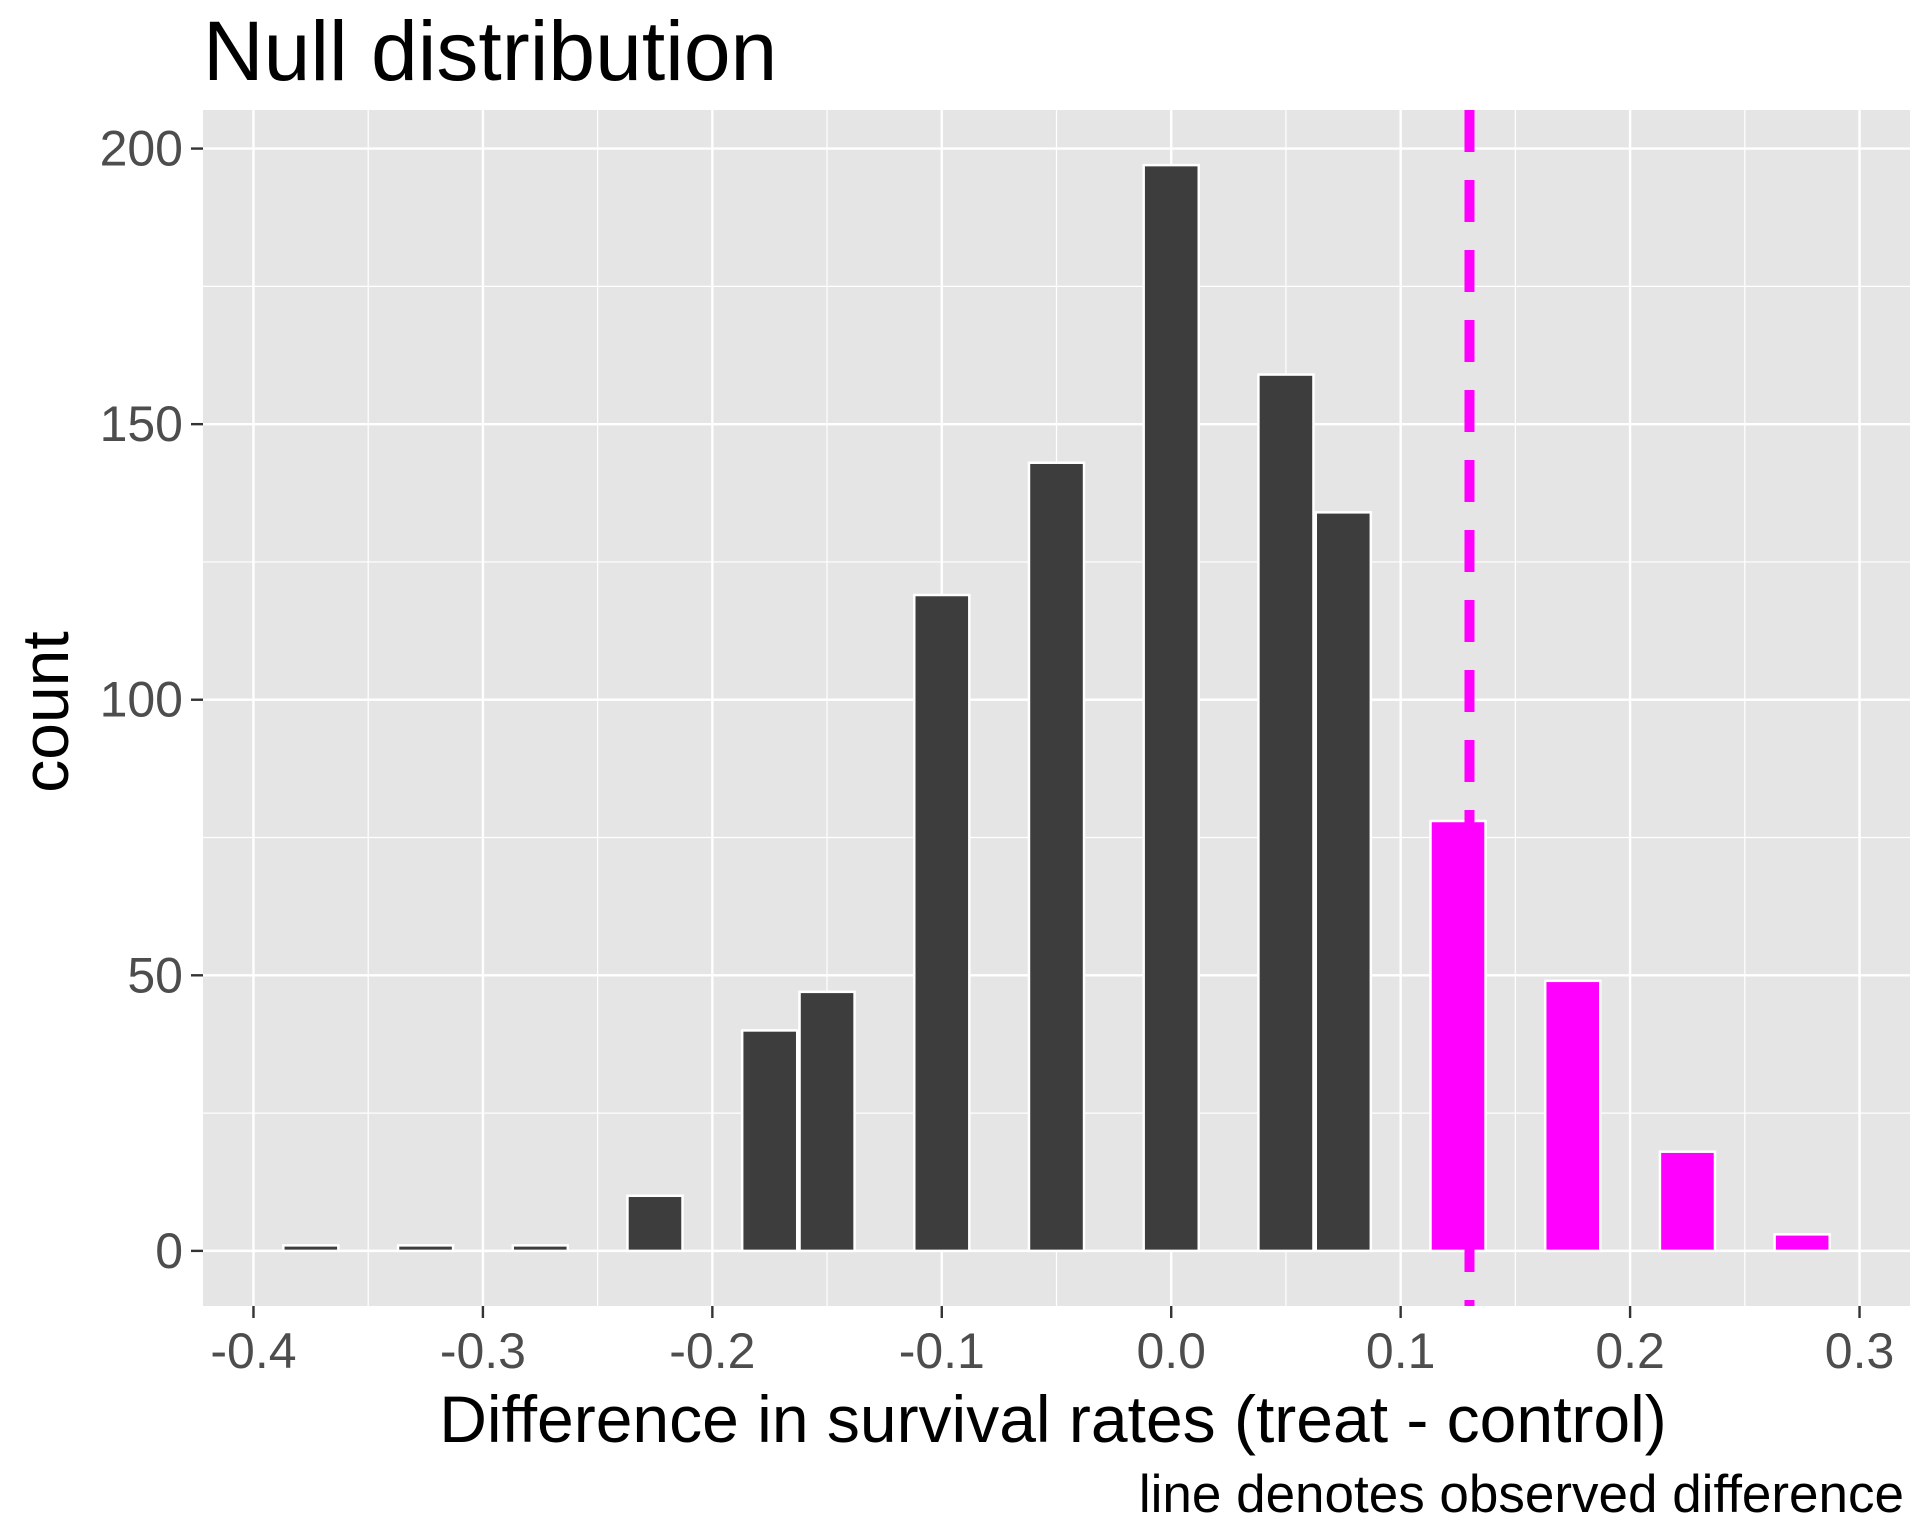 The image size is (1920, 1536). What do you see at coordinates (1521, 1494) in the screenshot?
I see `chart-caption: line denotes observed difference` at bounding box center [1521, 1494].